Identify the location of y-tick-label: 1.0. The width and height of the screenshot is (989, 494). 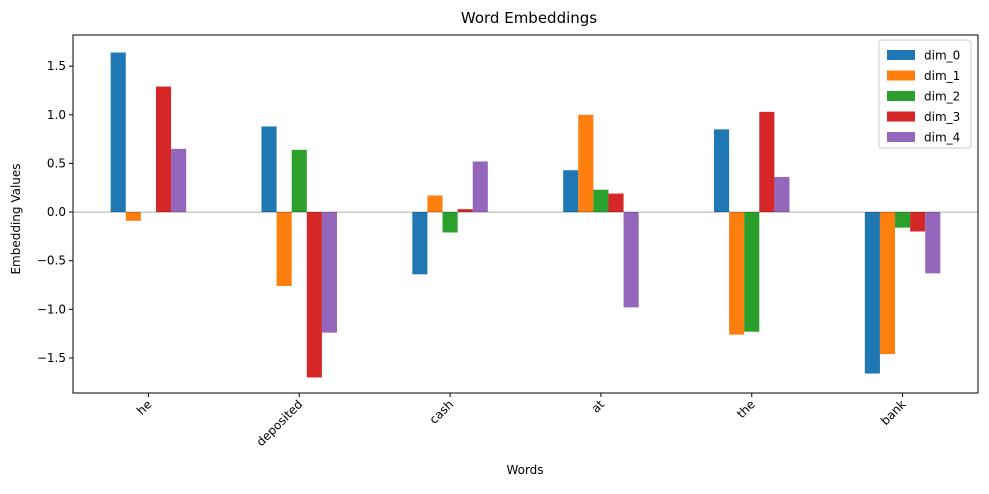
(56, 115).